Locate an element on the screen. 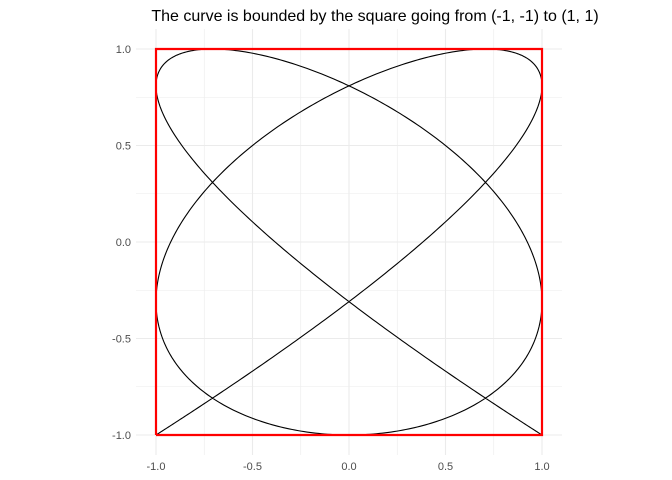 The height and width of the screenshot is (480, 672). y-tick-label: -0.5 is located at coordinates (121, 340).